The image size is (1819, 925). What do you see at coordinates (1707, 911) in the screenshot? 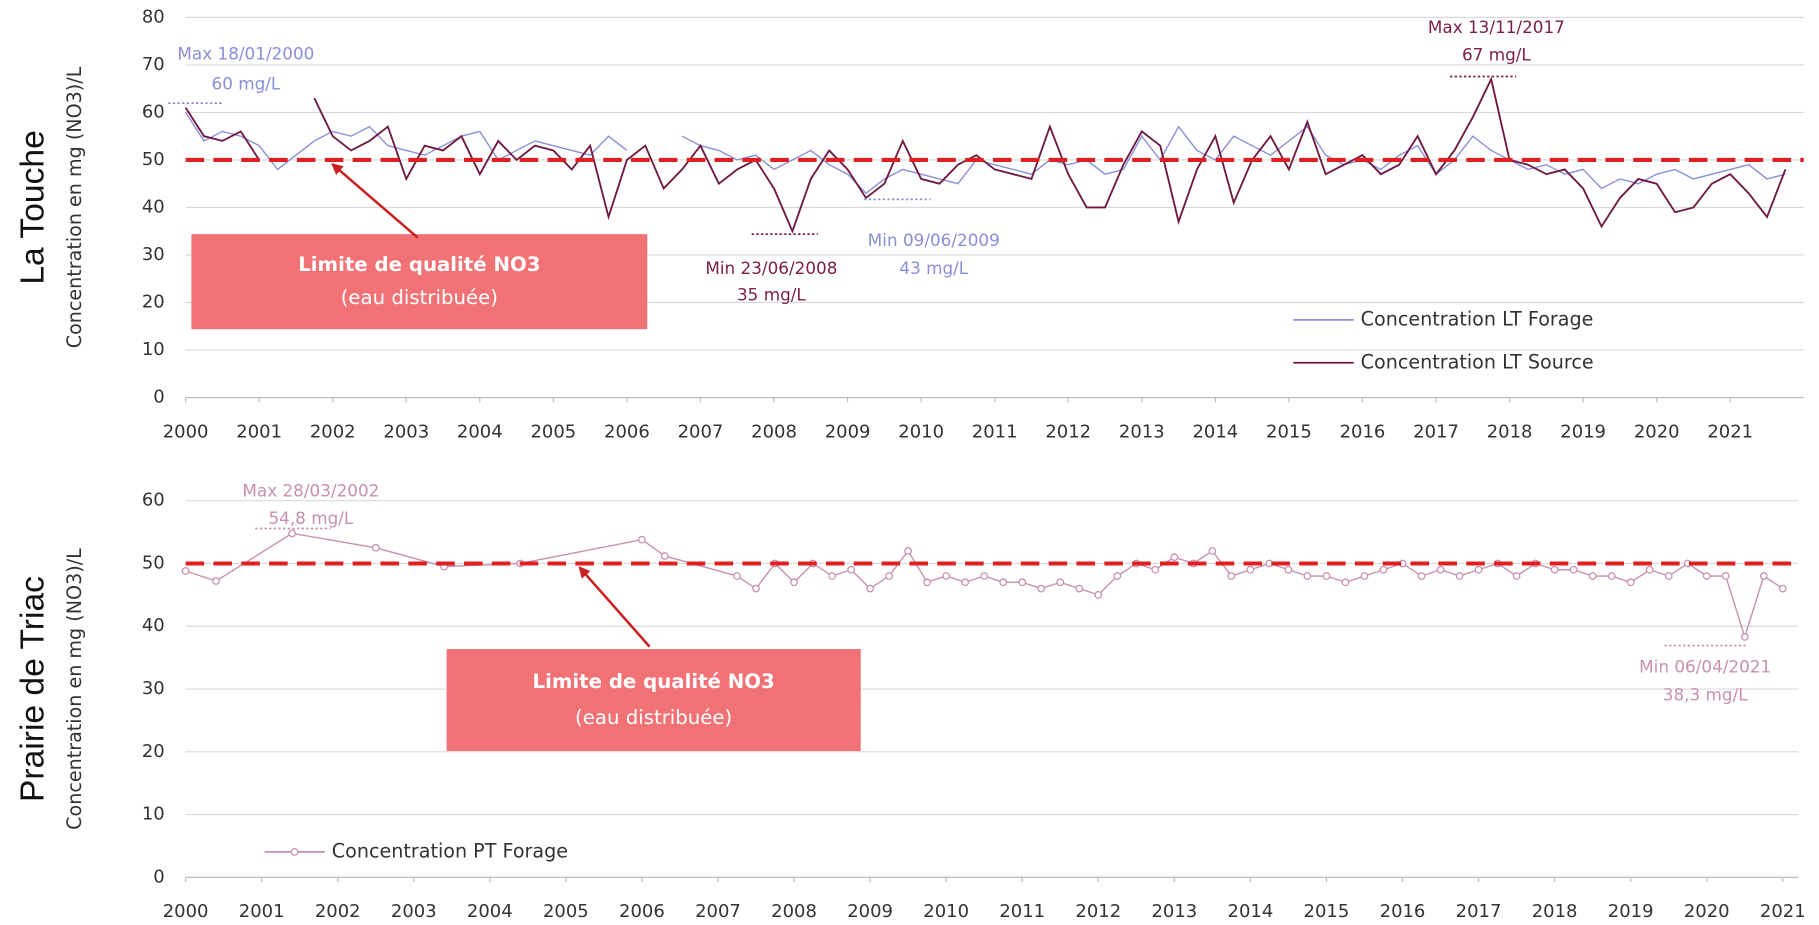
I see `x-tick-label: 2020` at bounding box center [1707, 911].